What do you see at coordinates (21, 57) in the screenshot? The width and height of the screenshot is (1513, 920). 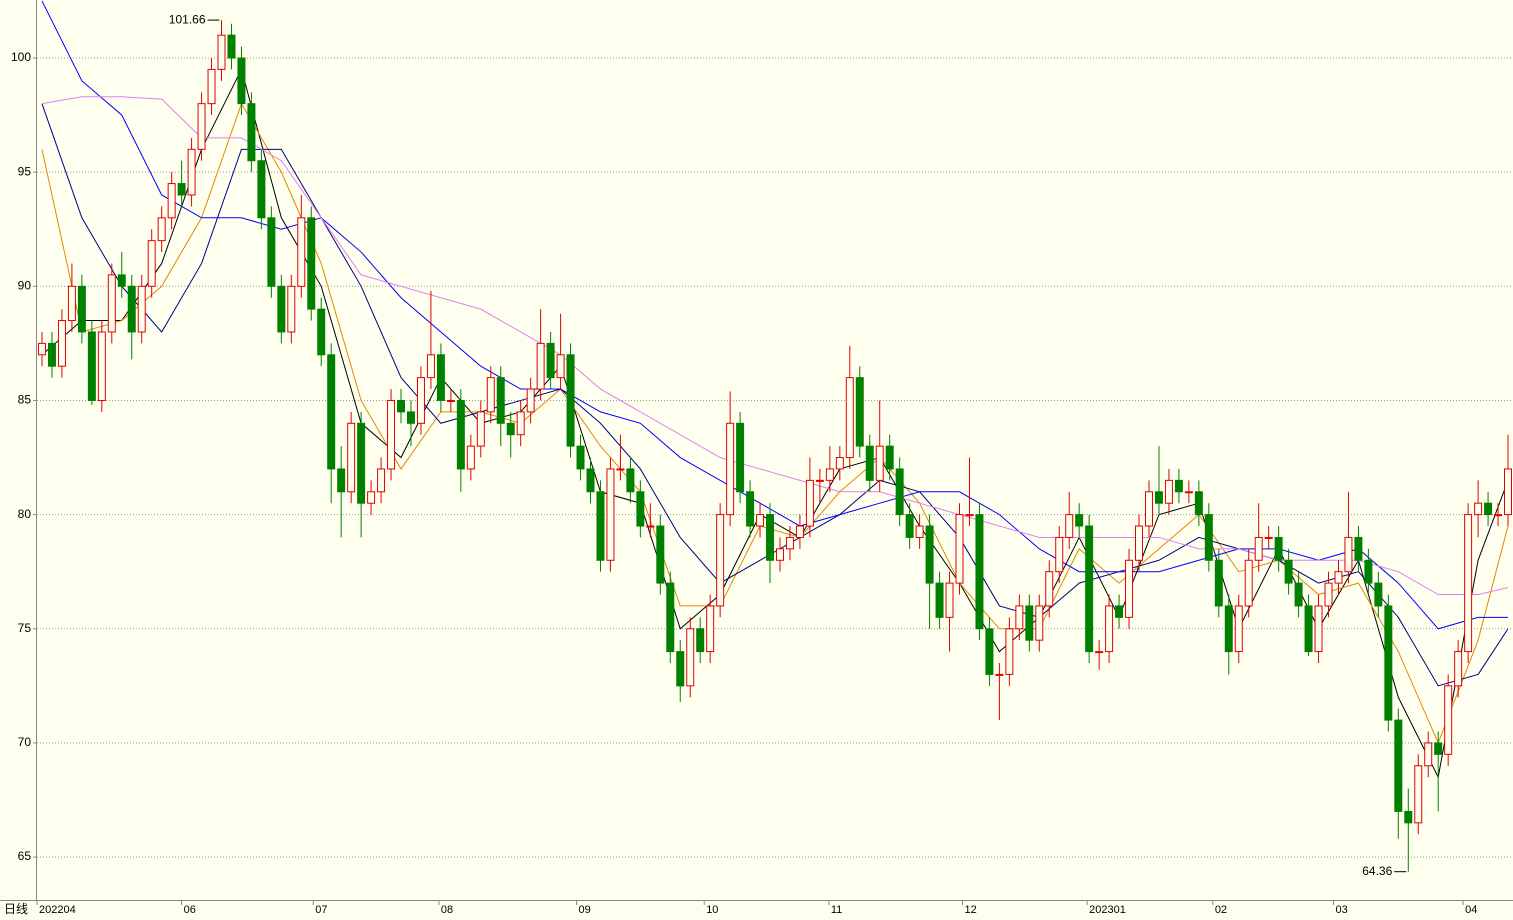 I see `y-tick-label: 100` at bounding box center [21, 57].